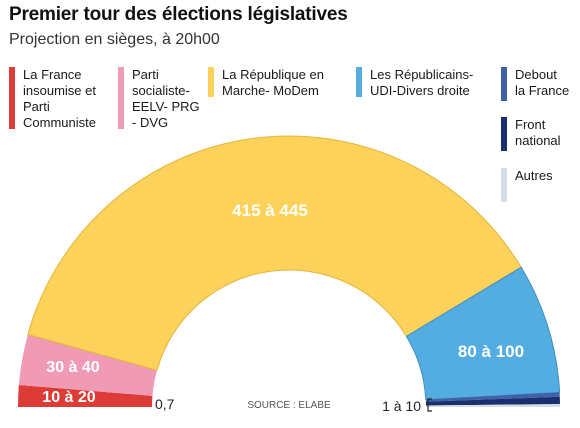  What do you see at coordinates (59, 99) in the screenshot?
I see `legend-label: La France insoumise et Parti Communiste` at bounding box center [59, 99].